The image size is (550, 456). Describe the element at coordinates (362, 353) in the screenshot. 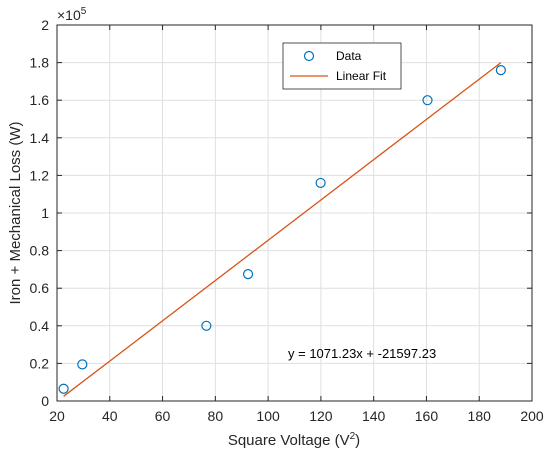

I see `fit-equation: y = 1071.23x + -21597.23` at that location.